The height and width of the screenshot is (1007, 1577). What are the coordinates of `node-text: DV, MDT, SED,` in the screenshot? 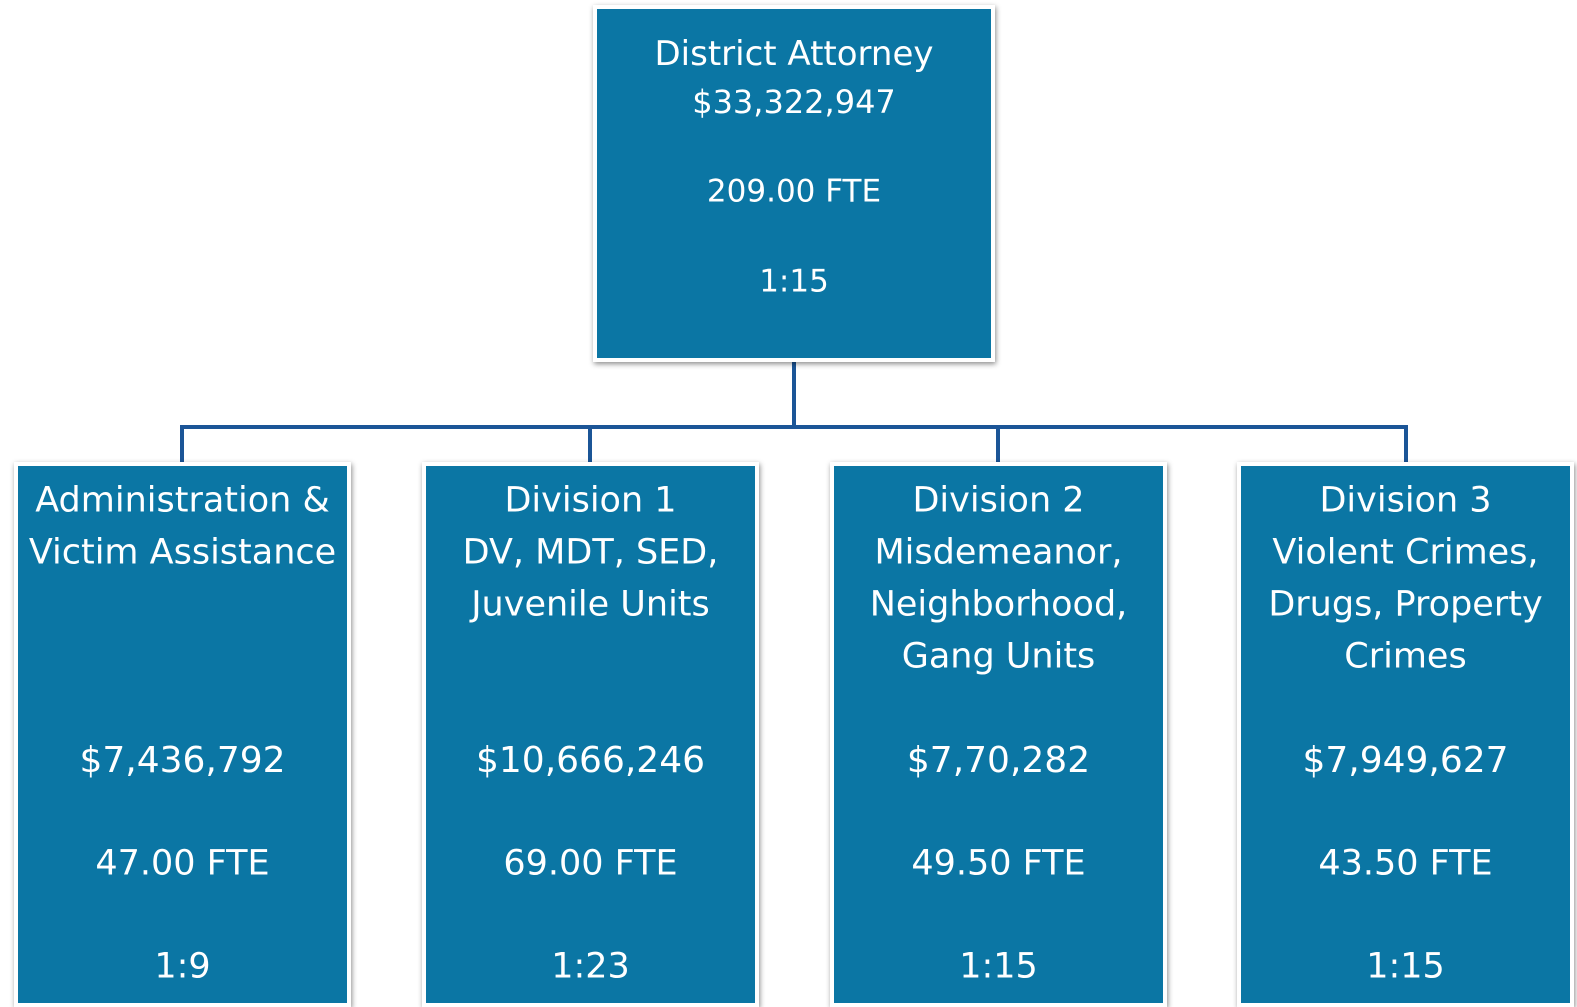 It's located at (590, 552).